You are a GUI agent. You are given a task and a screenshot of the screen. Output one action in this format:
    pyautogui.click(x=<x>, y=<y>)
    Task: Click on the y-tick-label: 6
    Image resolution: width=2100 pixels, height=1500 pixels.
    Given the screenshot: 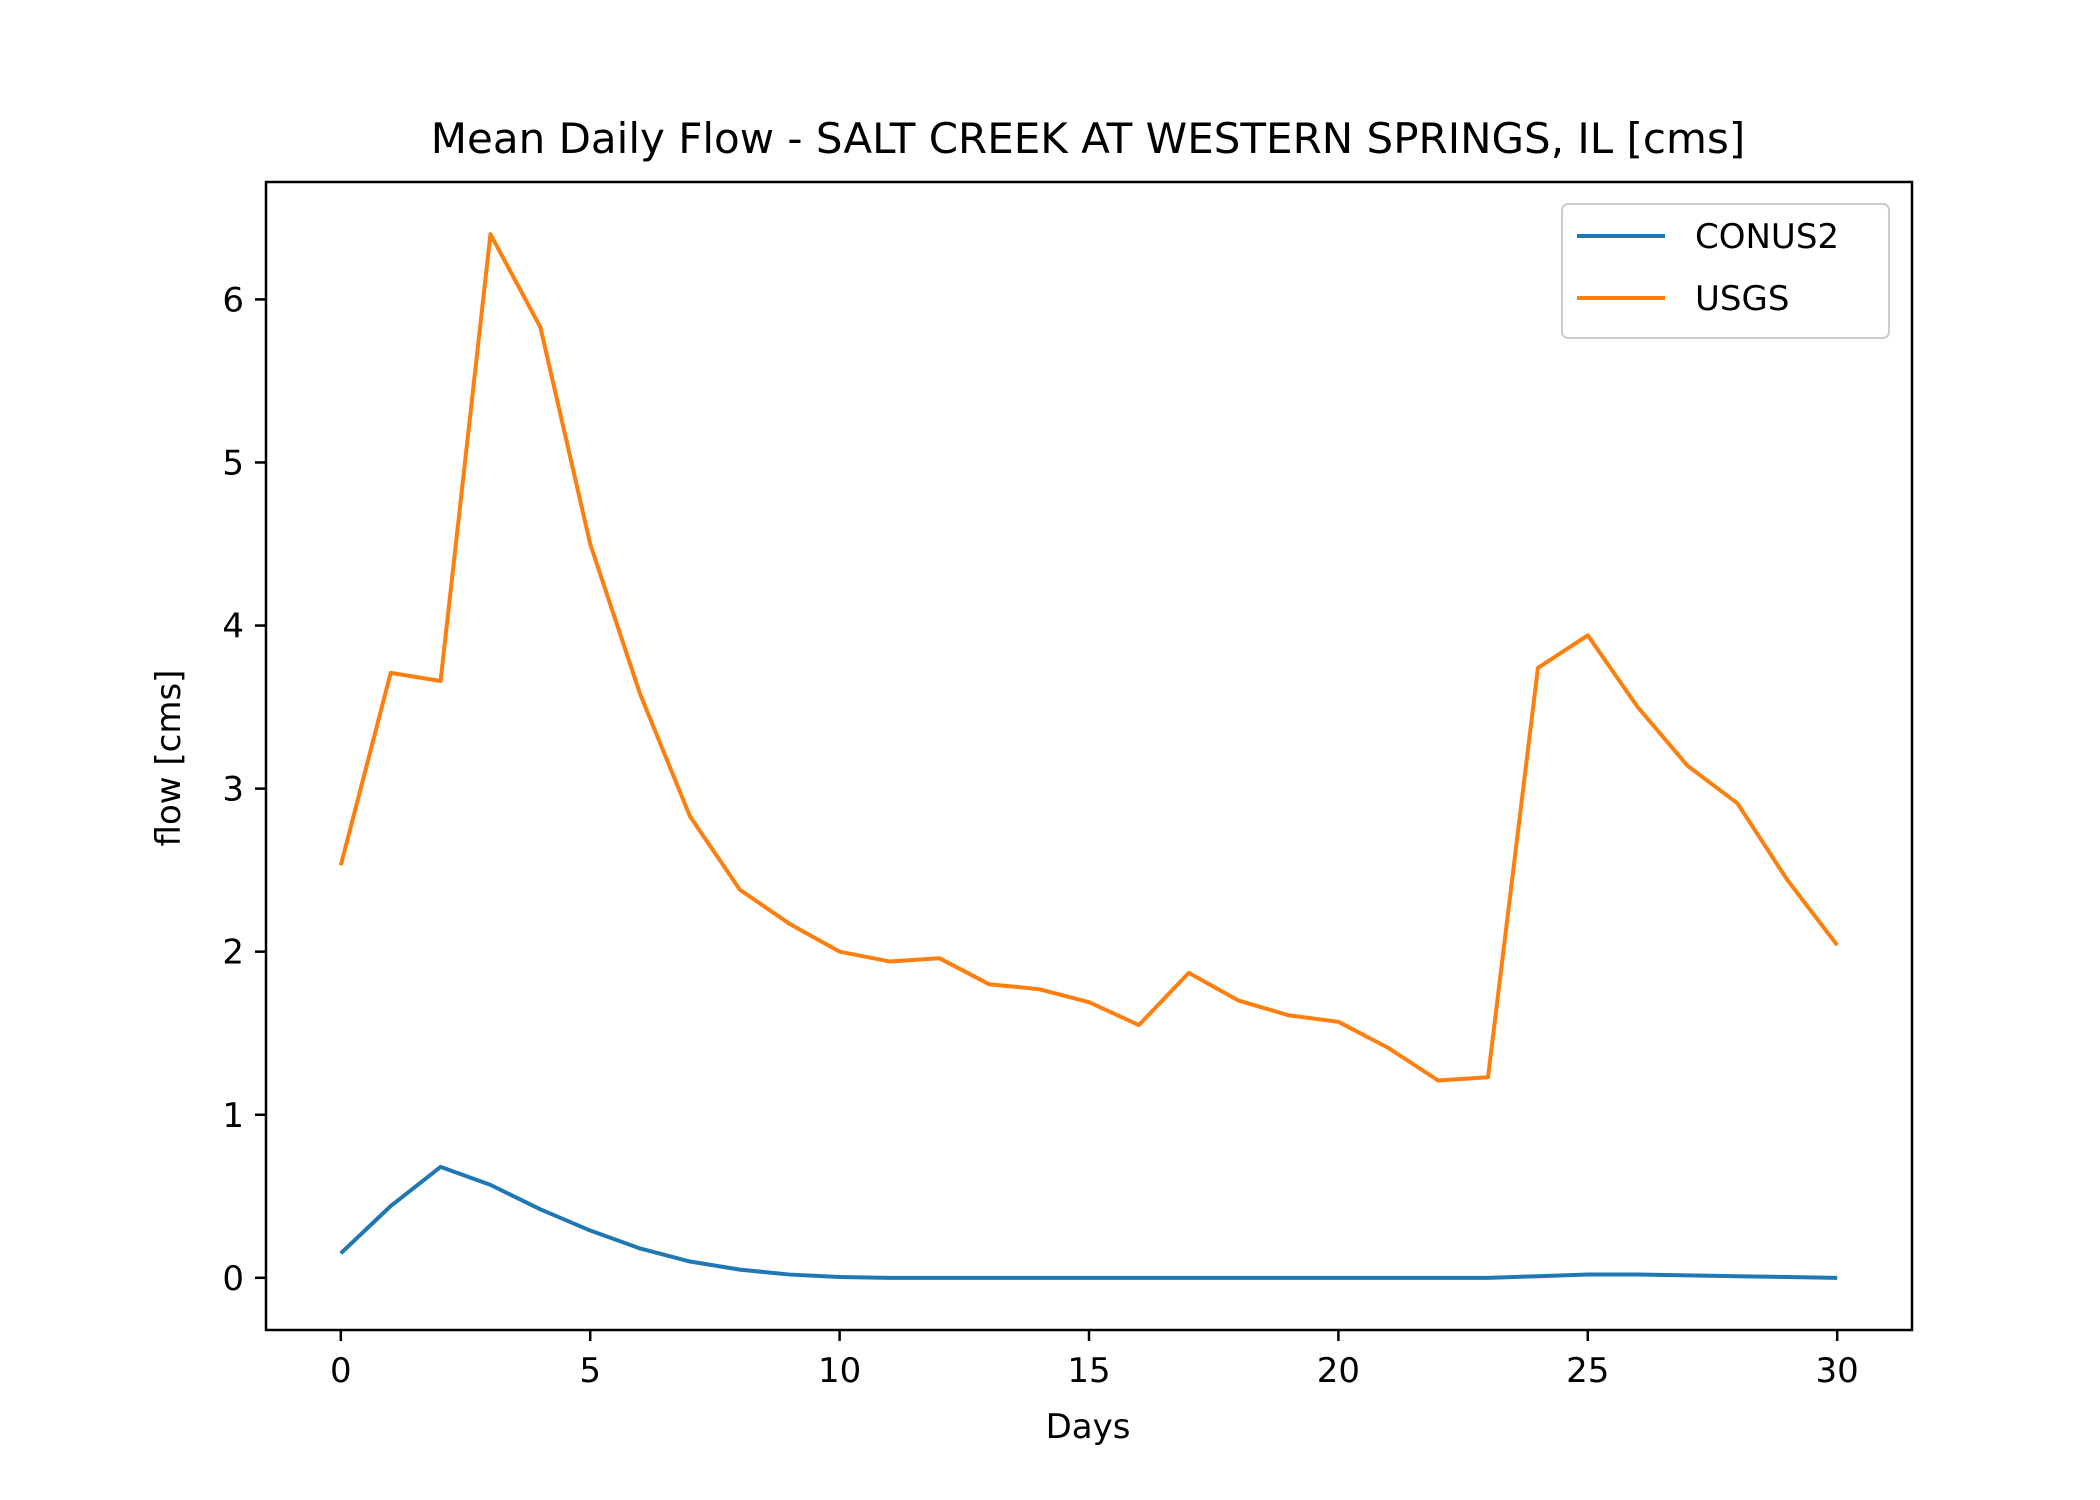 What is the action you would take?
    pyautogui.click(x=233, y=300)
    